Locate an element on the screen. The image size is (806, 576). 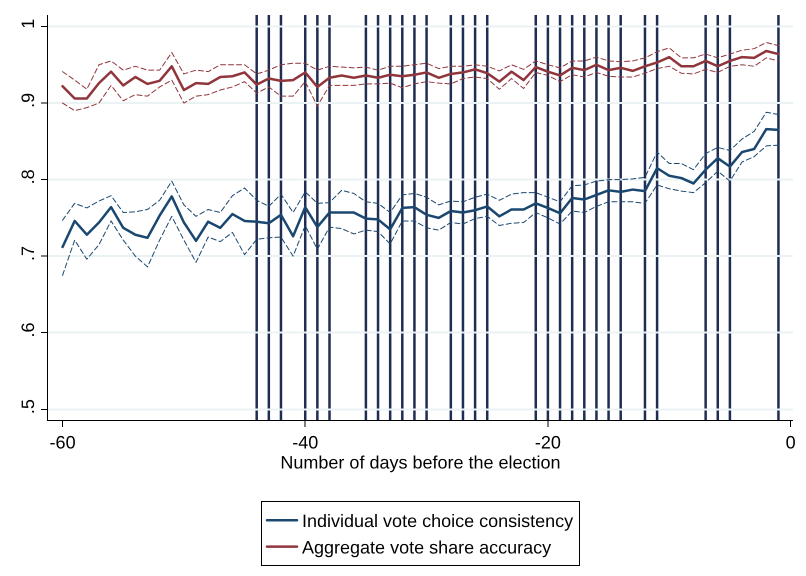
x-tick-label: -20 is located at coordinates (547, 442).